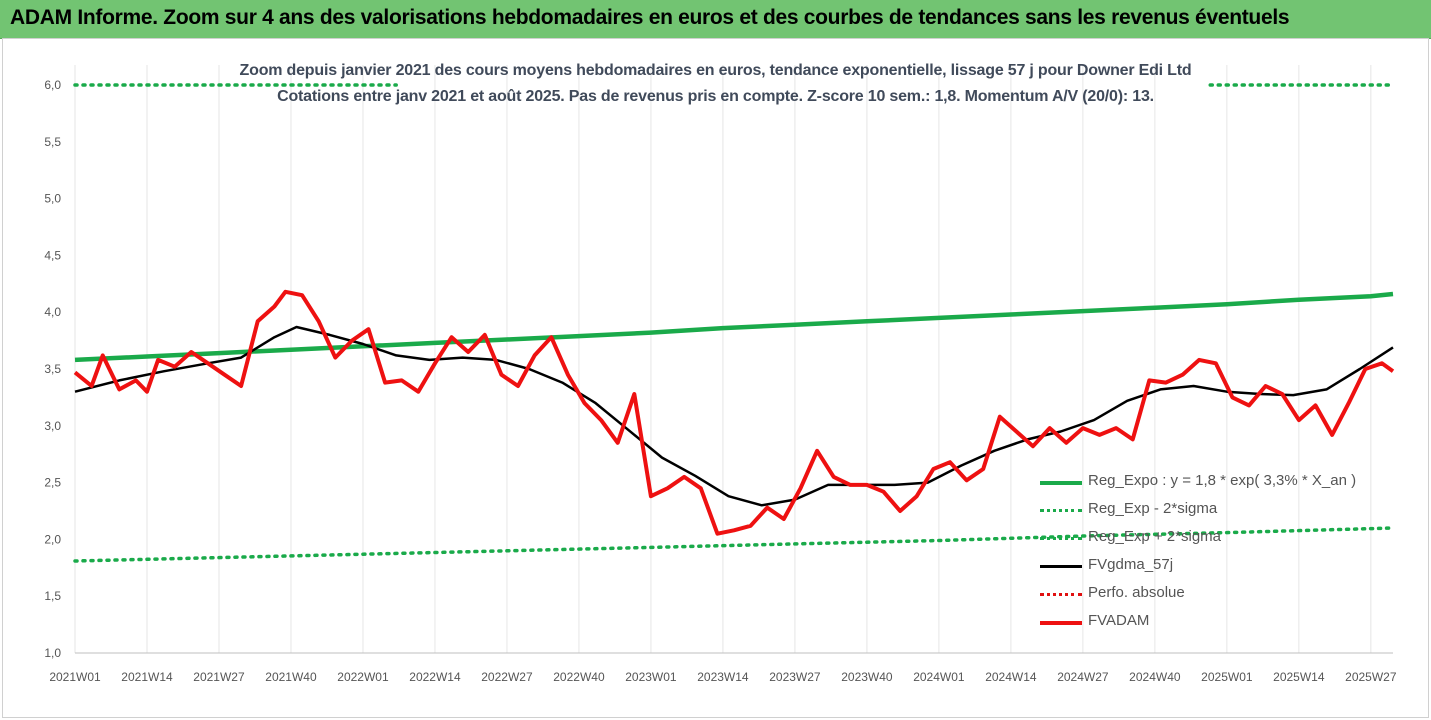  What do you see at coordinates (52, 539) in the screenshot?
I see `y-tick-label: 2,0` at bounding box center [52, 539].